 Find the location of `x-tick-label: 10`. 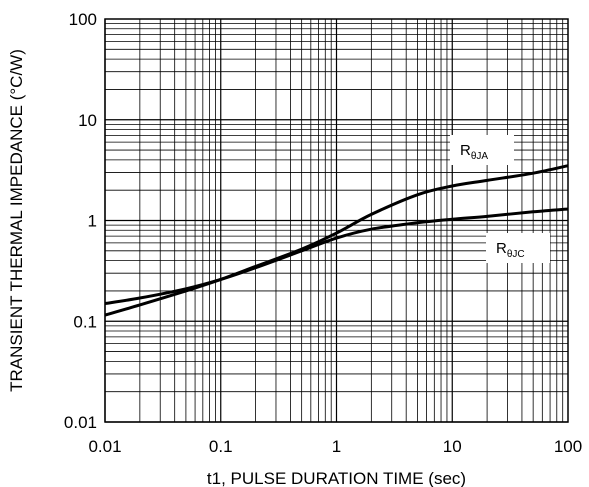

x-tick-label: 10 is located at coordinates (452, 446).